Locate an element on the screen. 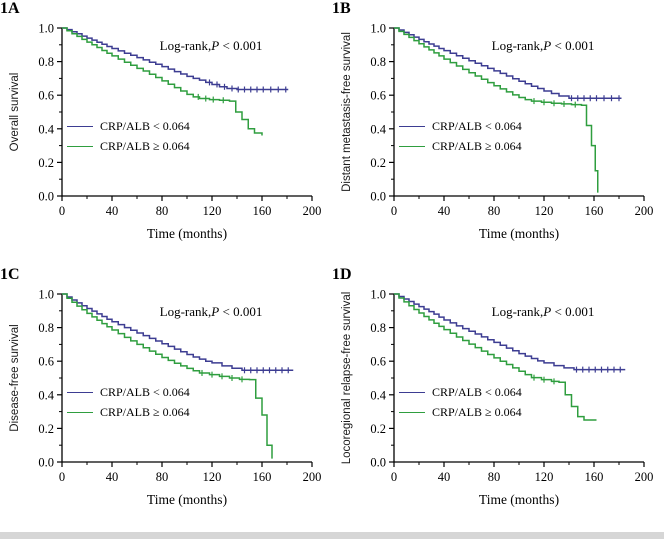  y-axis-title: Overall survival is located at coordinates (15, 112).